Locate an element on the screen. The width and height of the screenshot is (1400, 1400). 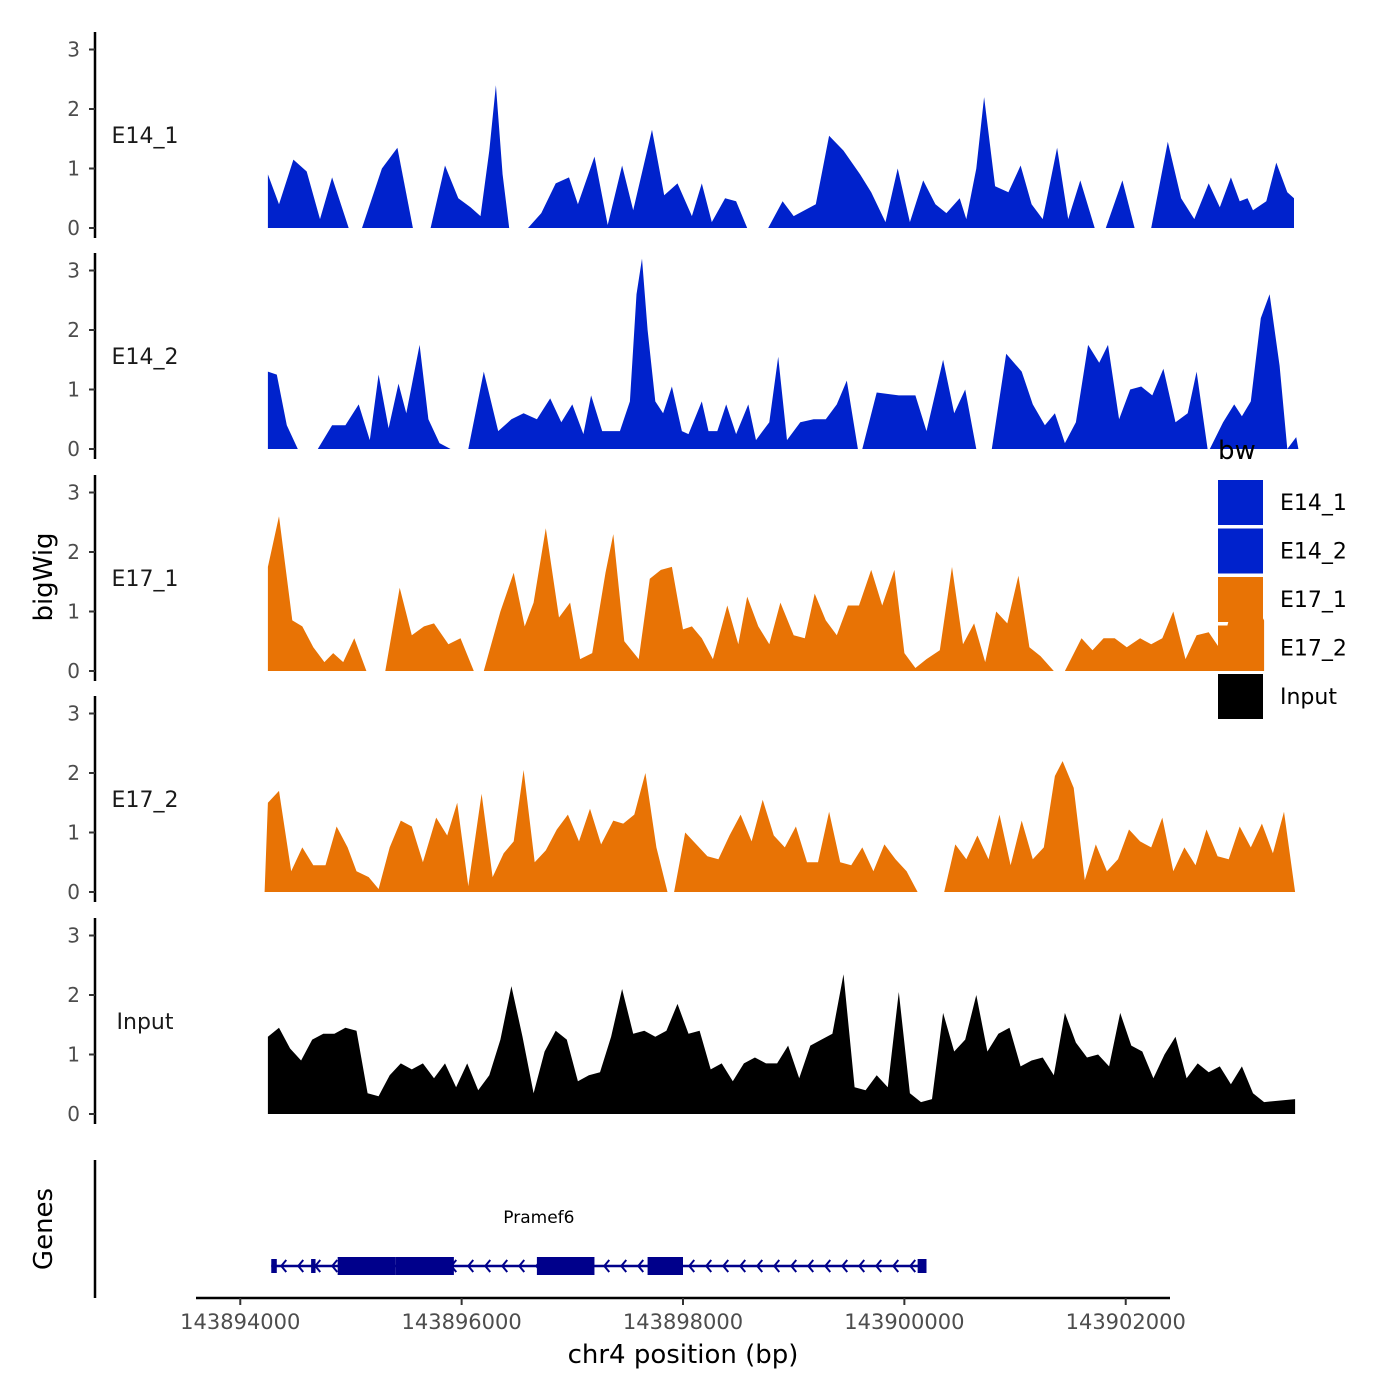
gene-name-label: Pramef6 is located at coordinates (538, 1218).